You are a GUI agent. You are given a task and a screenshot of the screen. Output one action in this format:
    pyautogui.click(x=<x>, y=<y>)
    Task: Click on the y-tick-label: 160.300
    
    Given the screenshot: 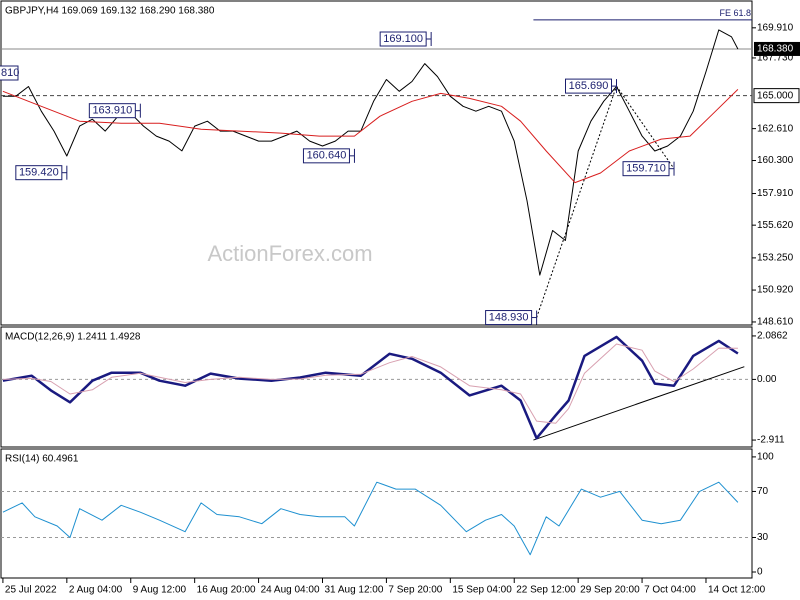 What is the action you would take?
    pyautogui.click(x=775, y=160)
    